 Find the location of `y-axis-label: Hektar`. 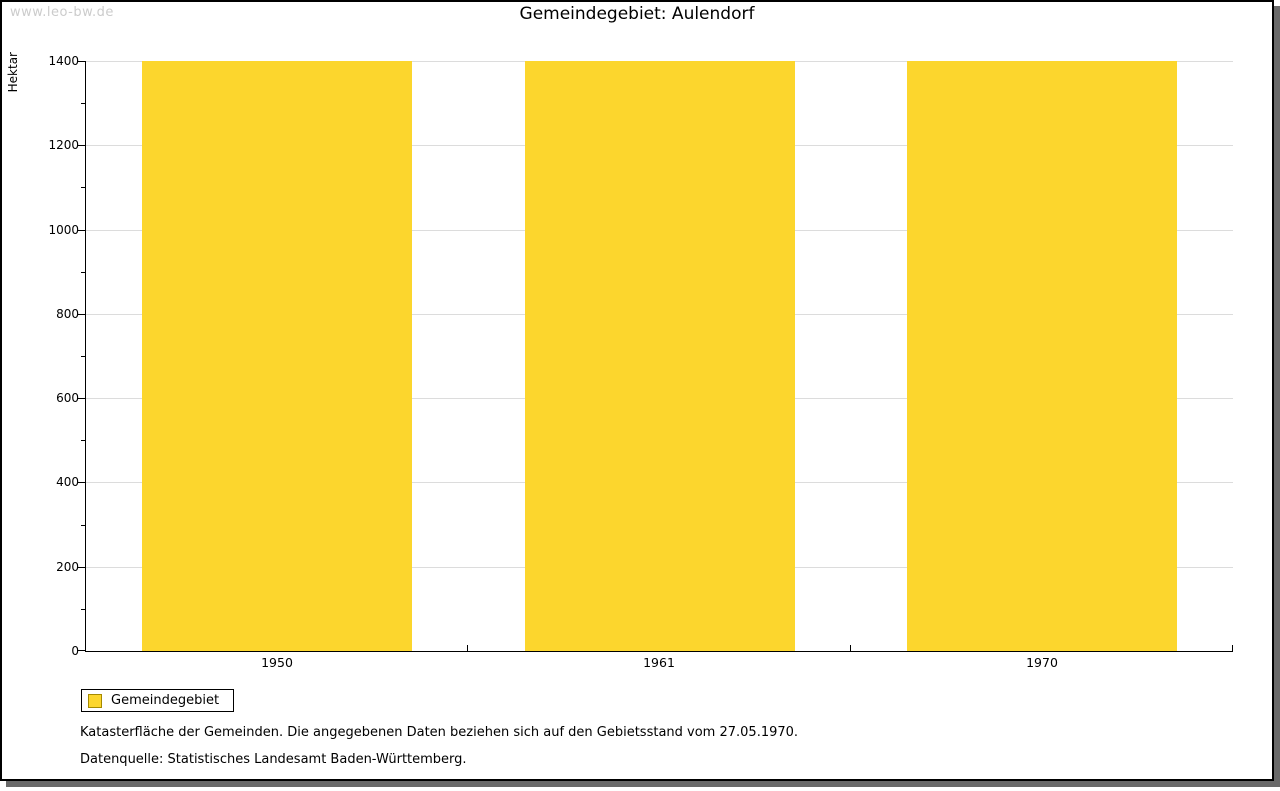

y-axis-label: Hektar is located at coordinates (13, 72).